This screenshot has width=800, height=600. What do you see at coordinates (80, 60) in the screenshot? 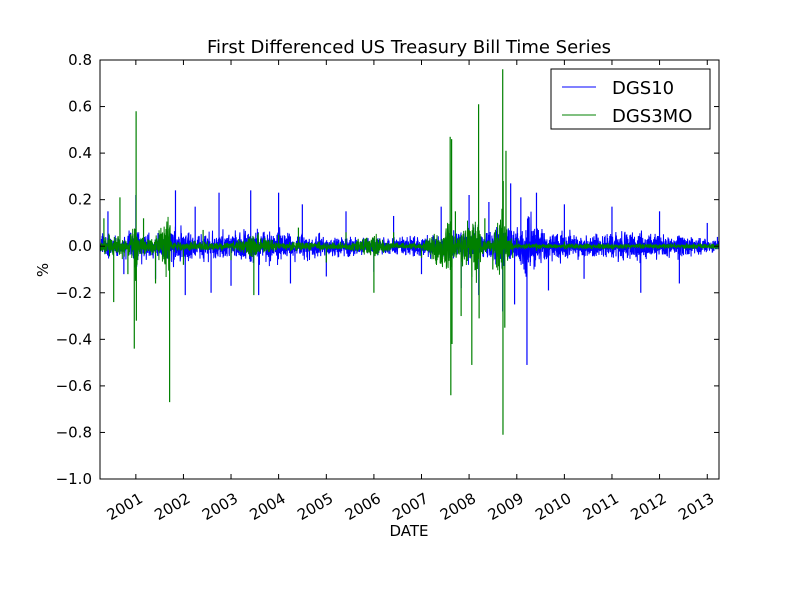
I see `y-tick-label: 0.8` at bounding box center [80, 60].